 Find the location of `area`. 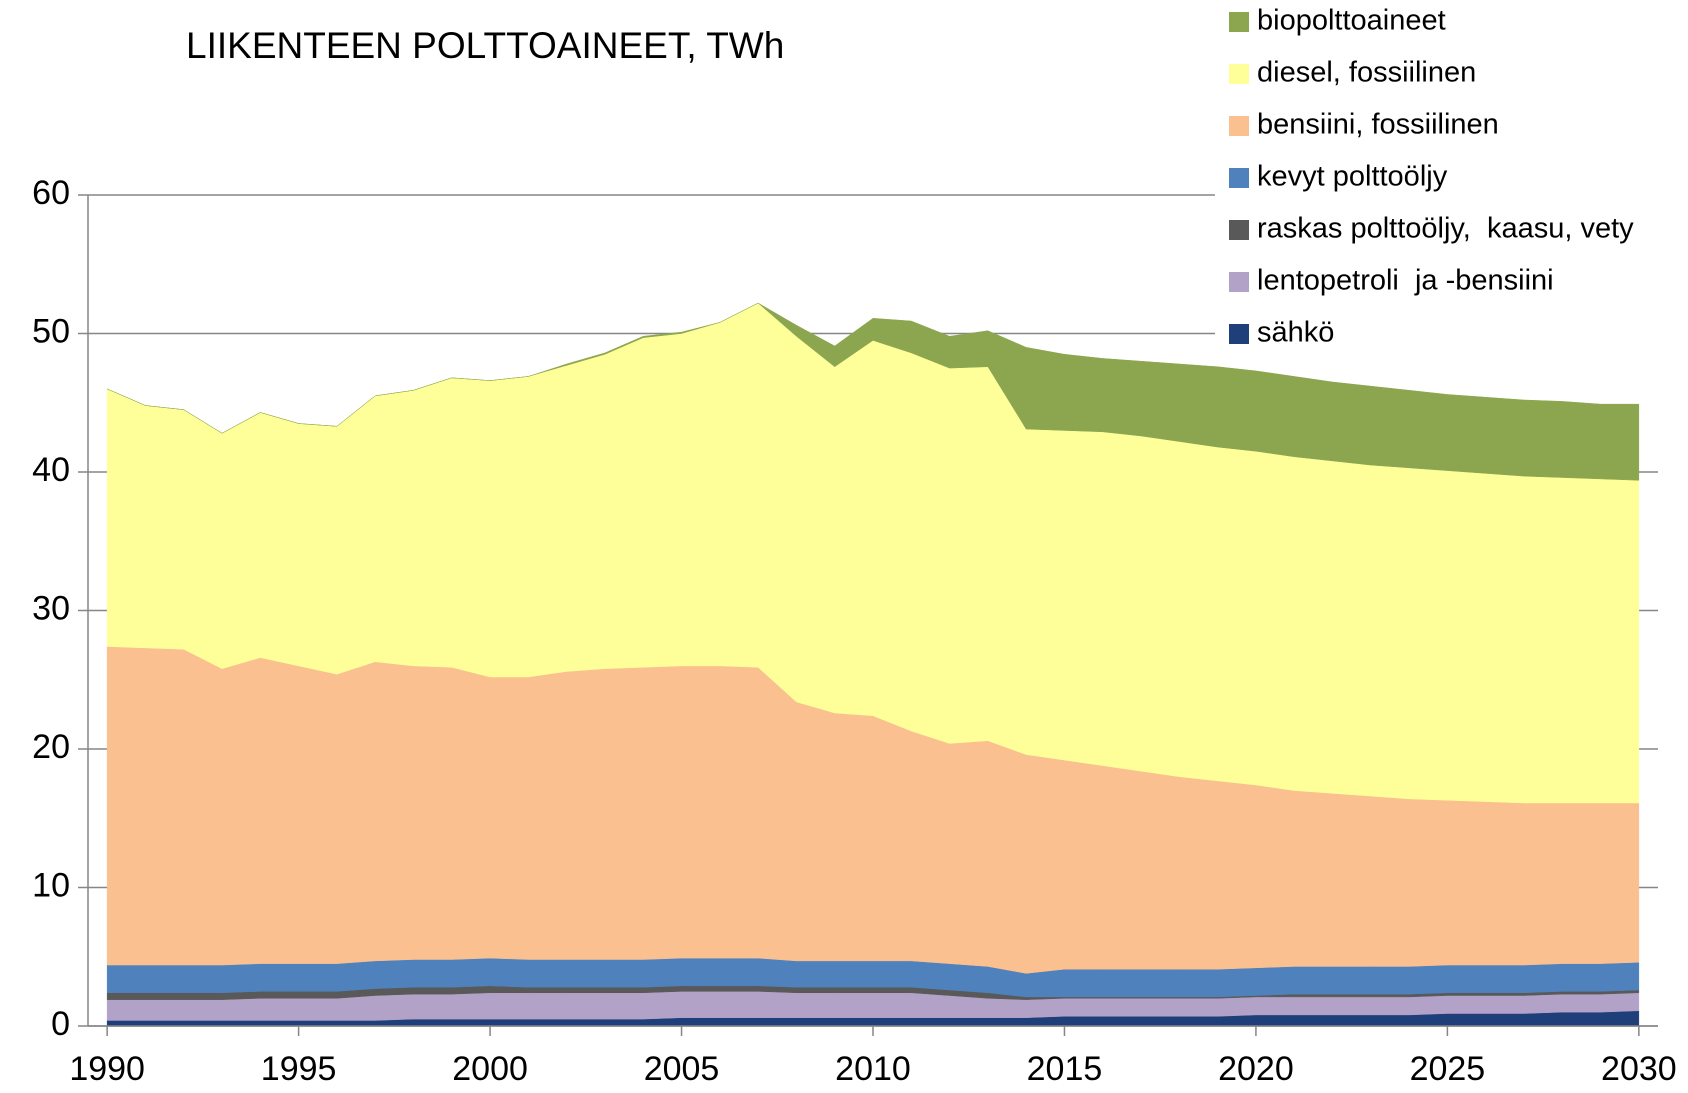

area is located at coordinates (873, 391).